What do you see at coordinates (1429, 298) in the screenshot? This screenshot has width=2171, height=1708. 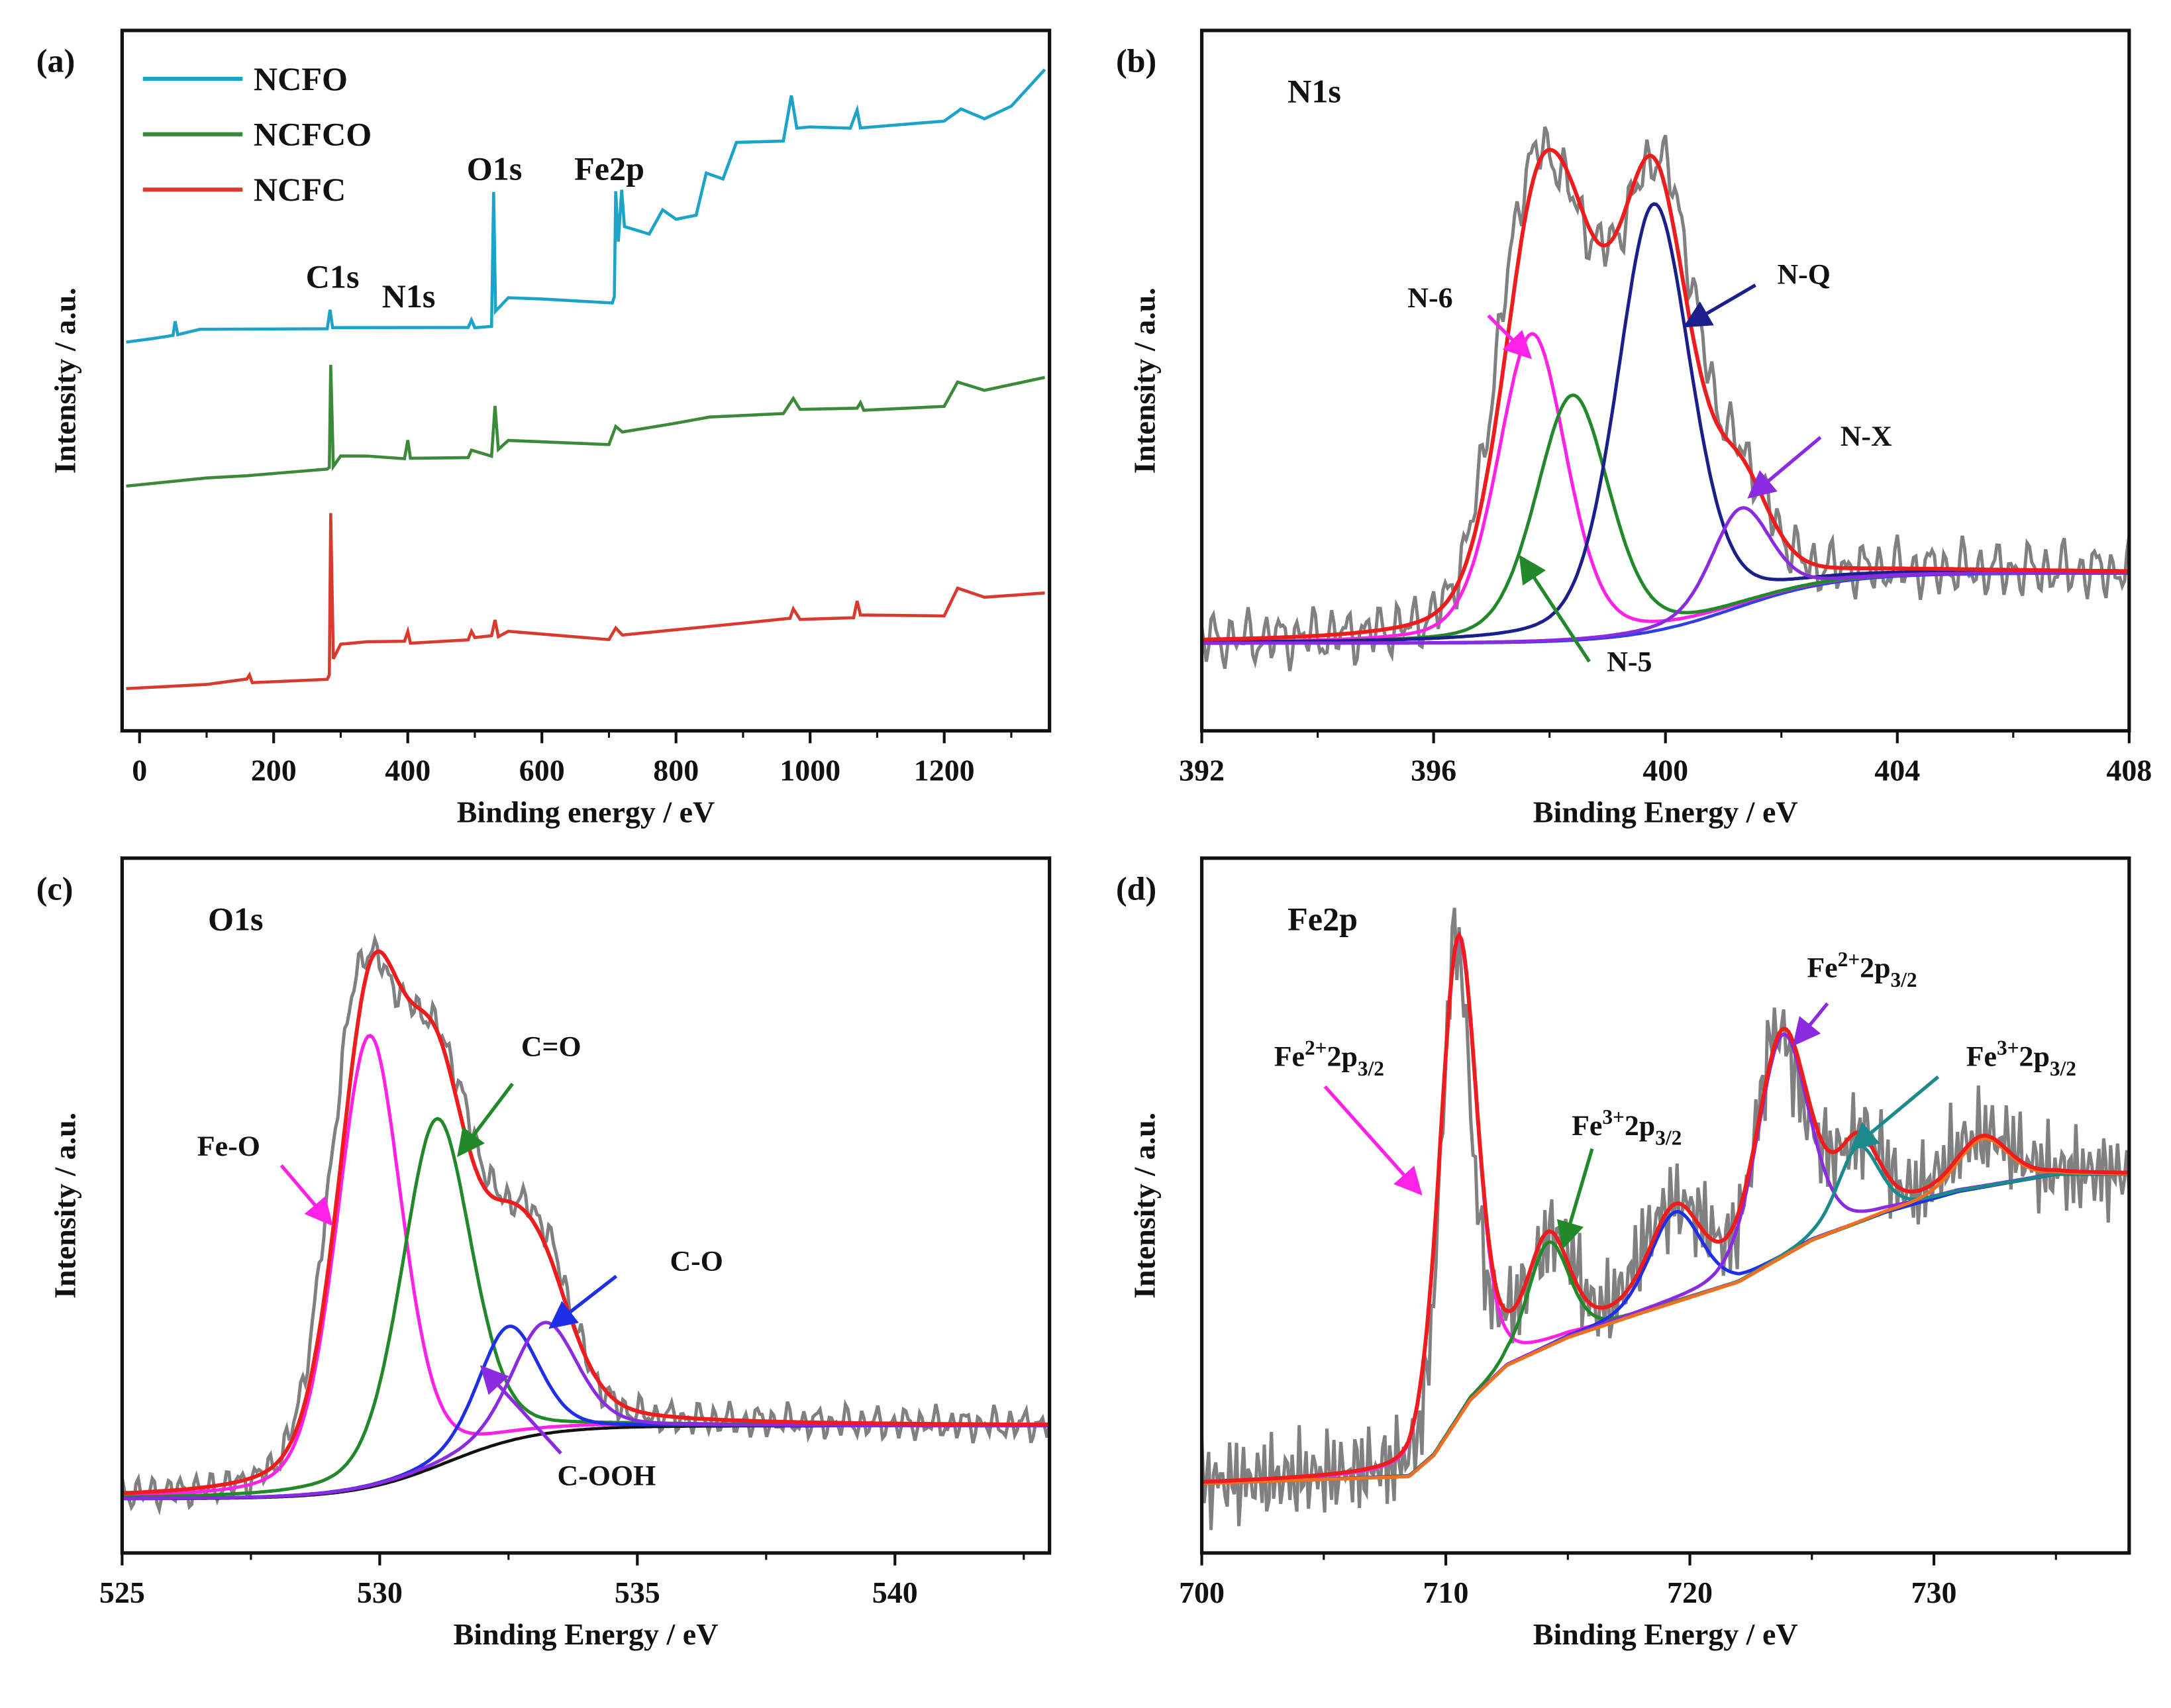 I see `peak-label: N-6` at bounding box center [1429, 298].